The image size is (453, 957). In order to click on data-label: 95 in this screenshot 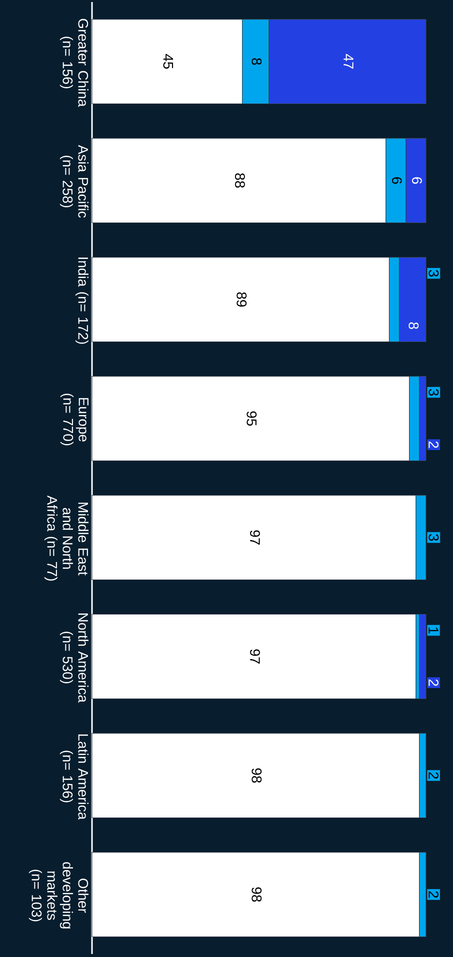, I will do `click(251, 418)`.